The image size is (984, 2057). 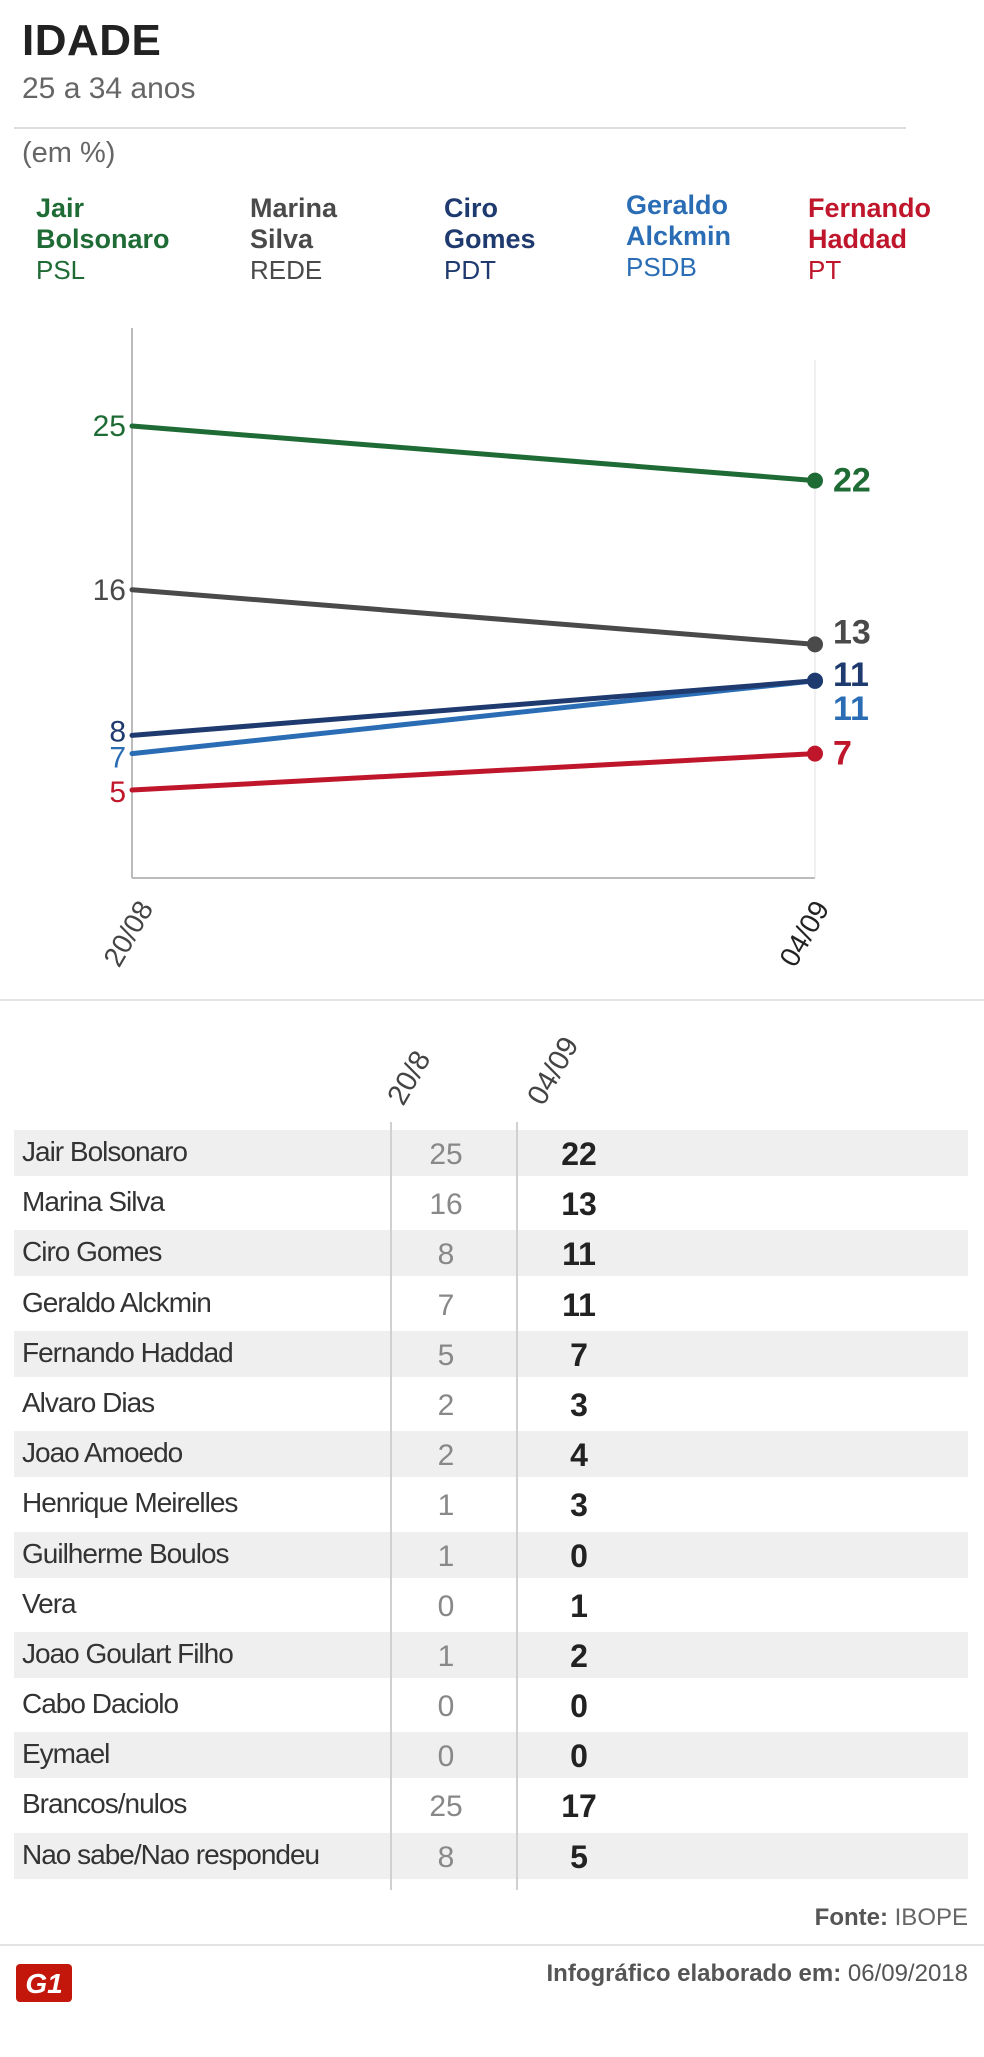 I want to click on legend-name: Gomes, so click(x=490, y=239).